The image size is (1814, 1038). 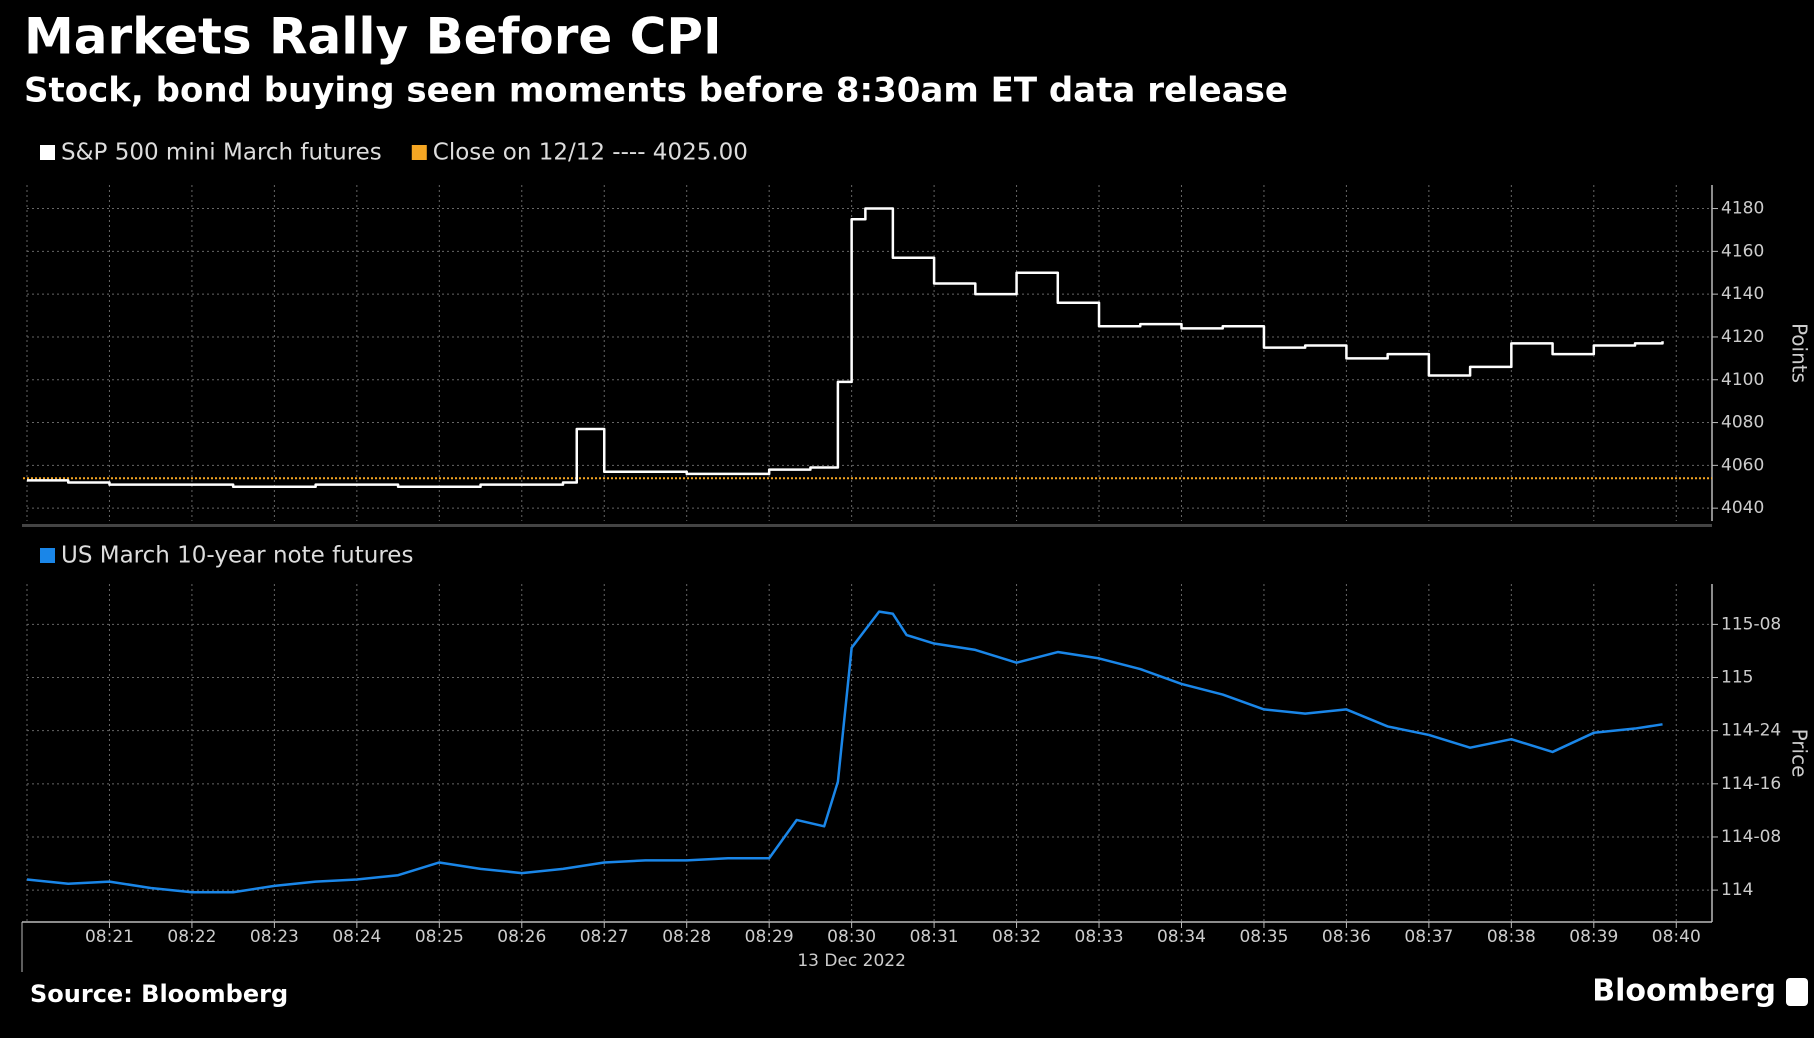 What do you see at coordinates (1742, 294) in the screenshot?
I see `y-tick-label: 4140` at bounding box center [1742, 294].